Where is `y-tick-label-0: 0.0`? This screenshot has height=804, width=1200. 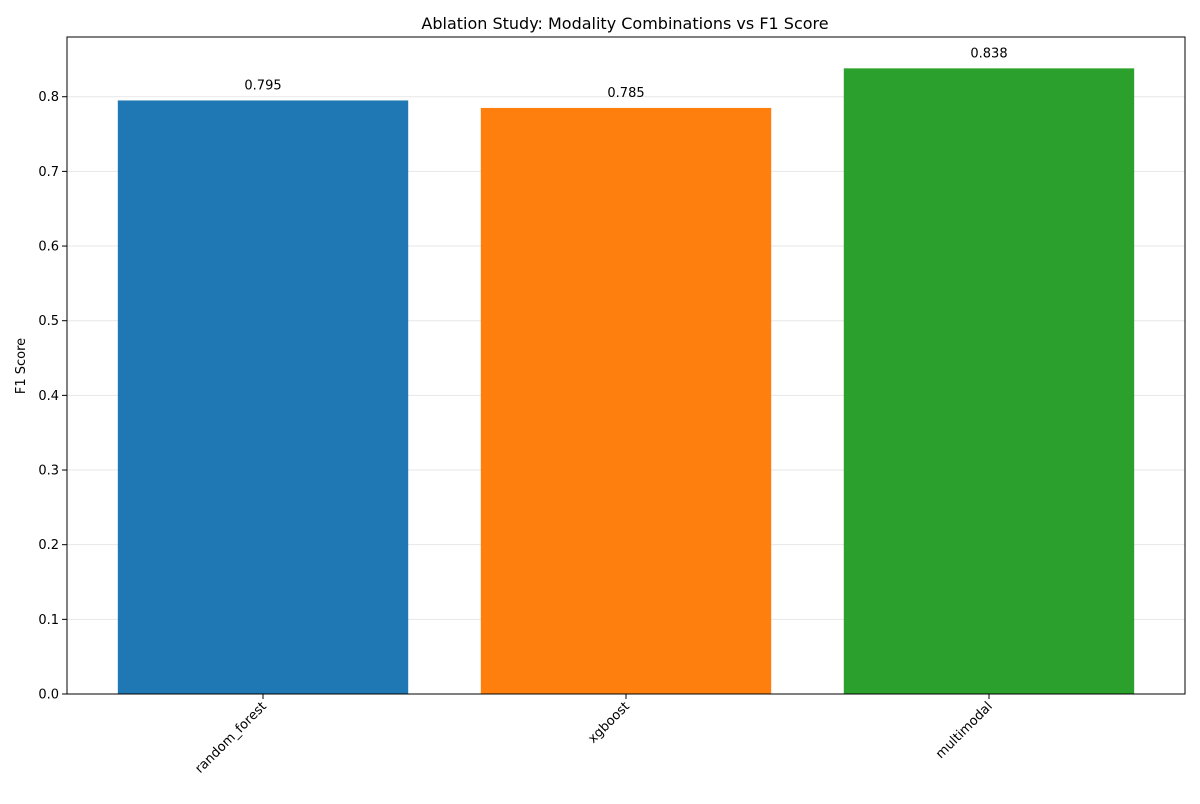 y-tick-label-0: 0.0 is located at coordinates (48, 695).